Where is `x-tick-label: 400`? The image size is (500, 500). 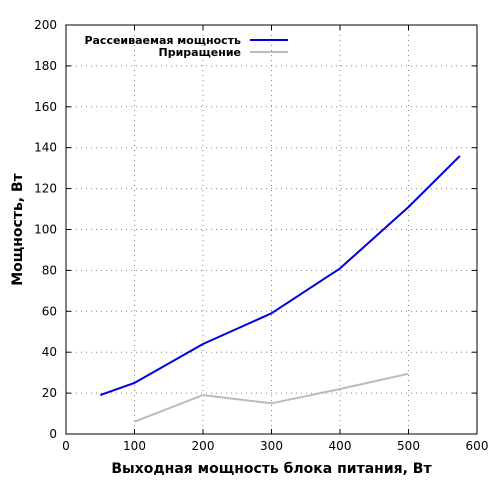
x-tick-label: 400 is located at coordinates (340, 446).